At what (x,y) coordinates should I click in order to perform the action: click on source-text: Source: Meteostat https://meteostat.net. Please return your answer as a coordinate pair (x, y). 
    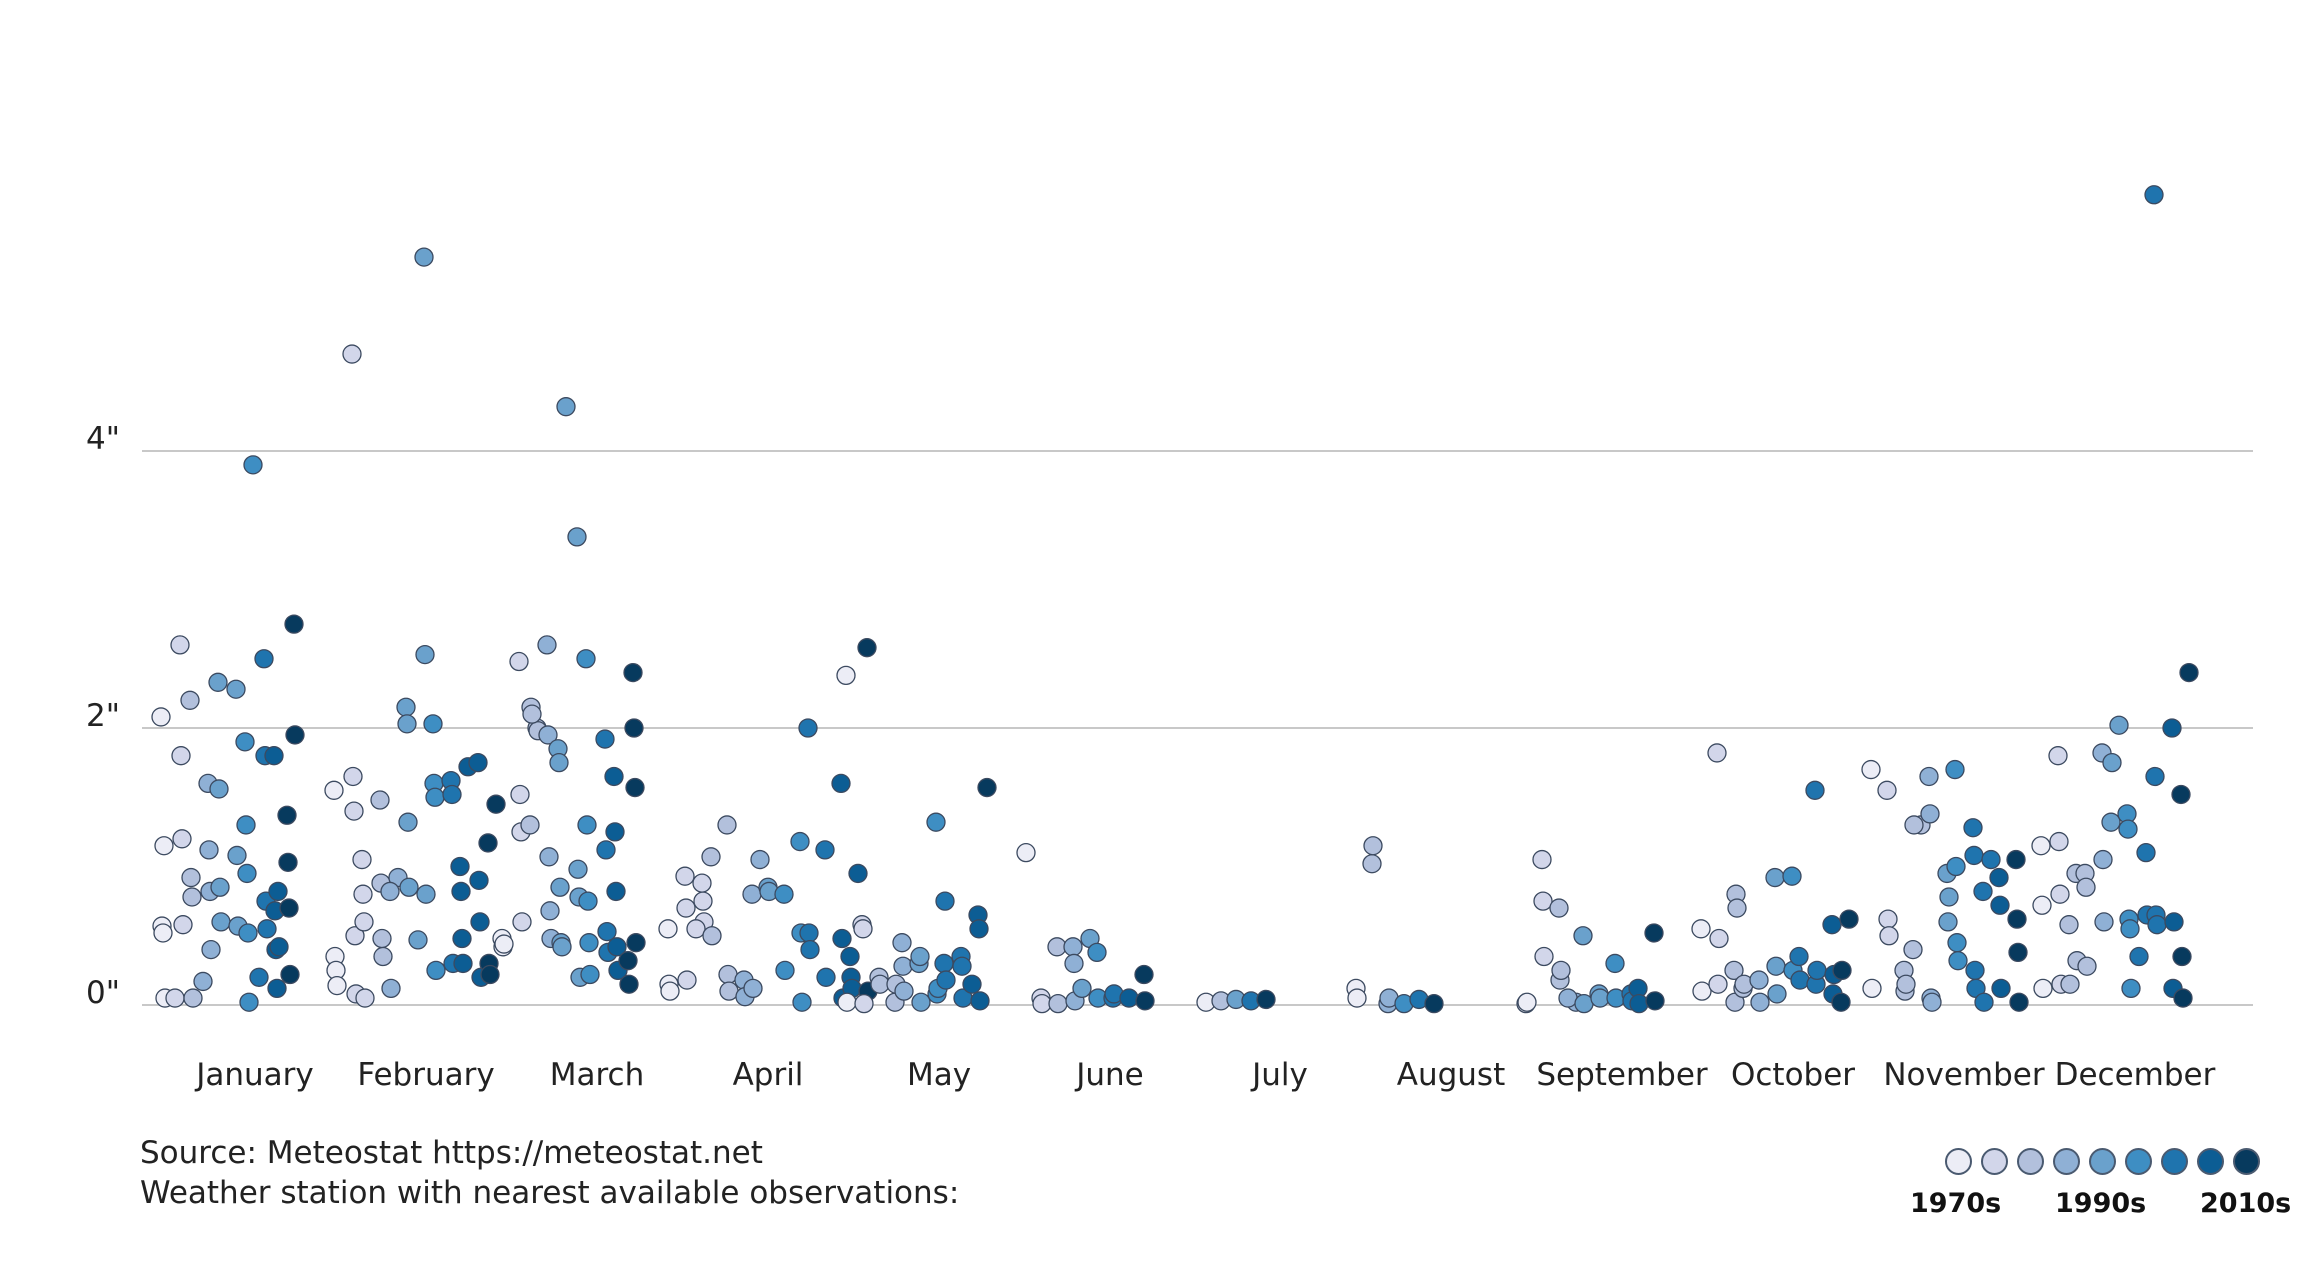
    Looking at the image, I should click on (451, 1153).